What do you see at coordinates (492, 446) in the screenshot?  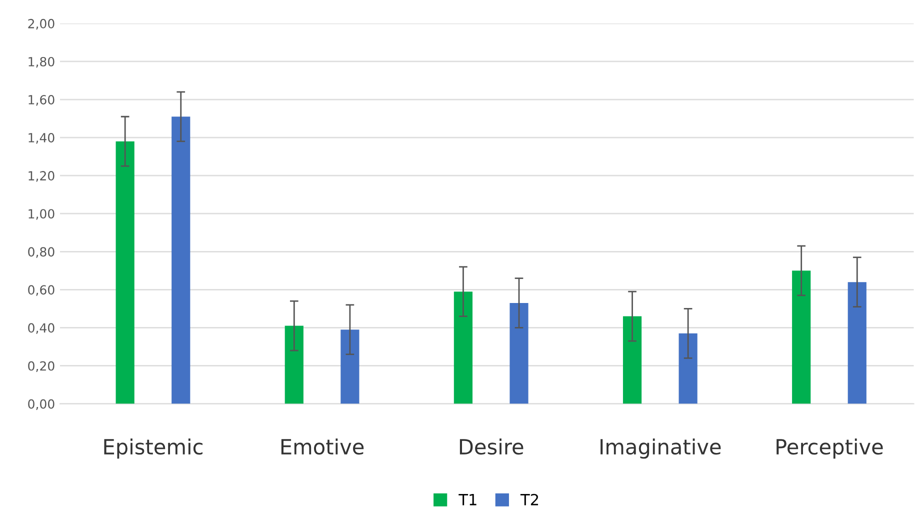 I see `x-tick-label: Desire` at bounding box center [492, 446].